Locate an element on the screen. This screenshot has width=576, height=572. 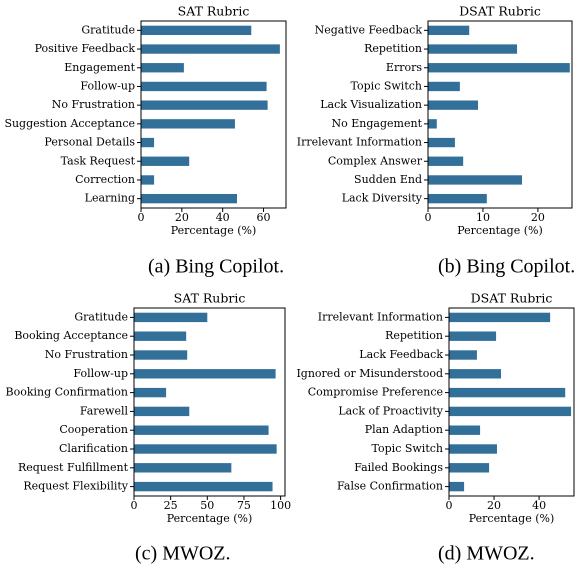
y-tick-label: Compromise Preference is located at coordinates (375, 392).